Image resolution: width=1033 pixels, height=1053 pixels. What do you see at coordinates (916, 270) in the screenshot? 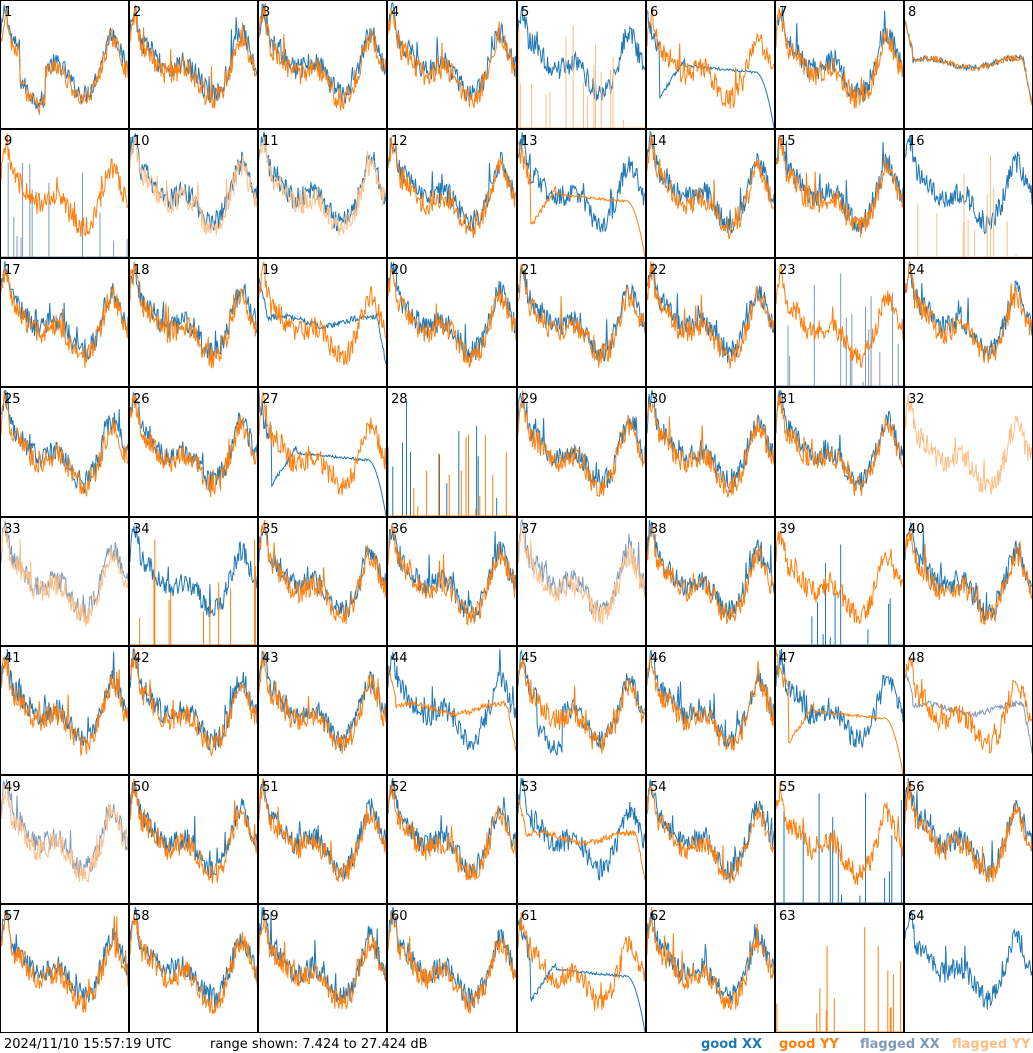
I see `panel-label: 24` at bounding box center [916, 270].